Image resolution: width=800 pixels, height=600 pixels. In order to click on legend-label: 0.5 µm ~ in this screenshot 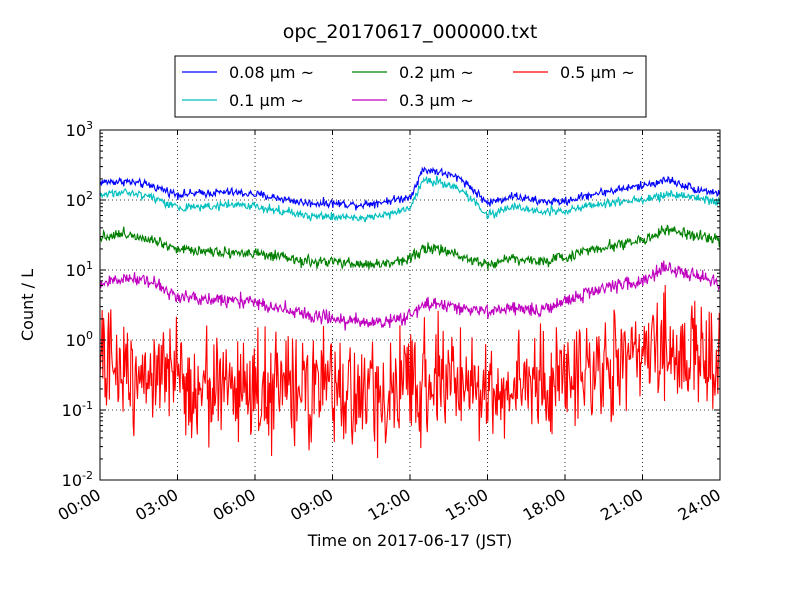, I will do `click(597, 72)`.